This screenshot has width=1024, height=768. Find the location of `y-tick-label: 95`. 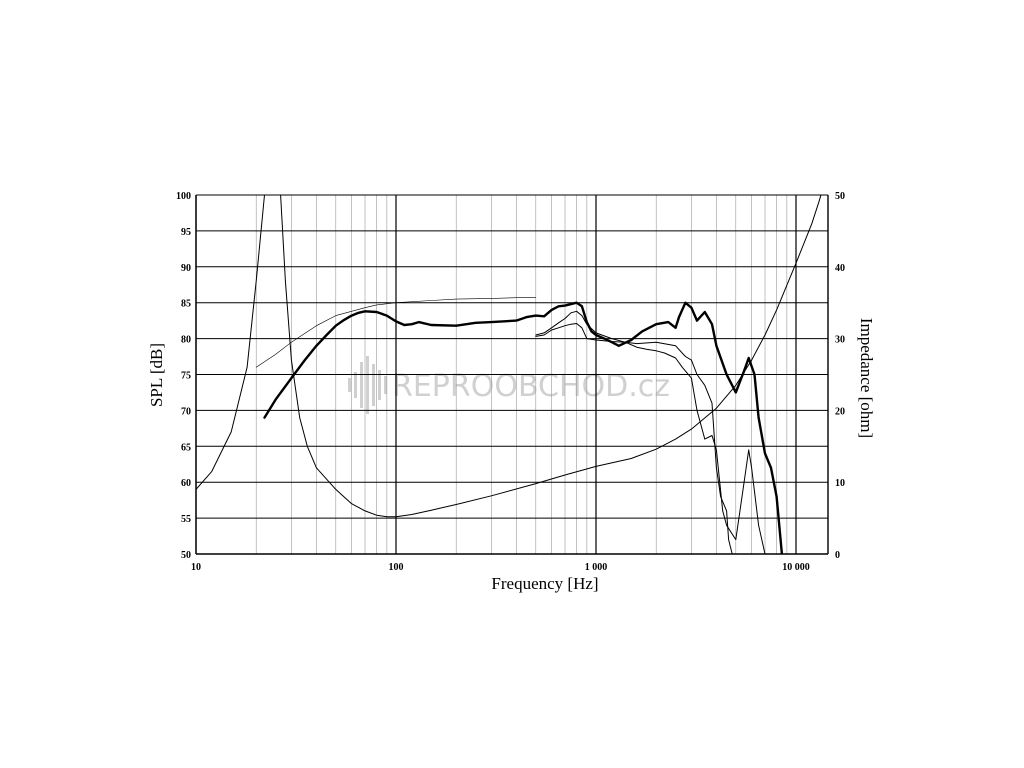

y-tick-label: 95 is located at coordinates (186, 232).